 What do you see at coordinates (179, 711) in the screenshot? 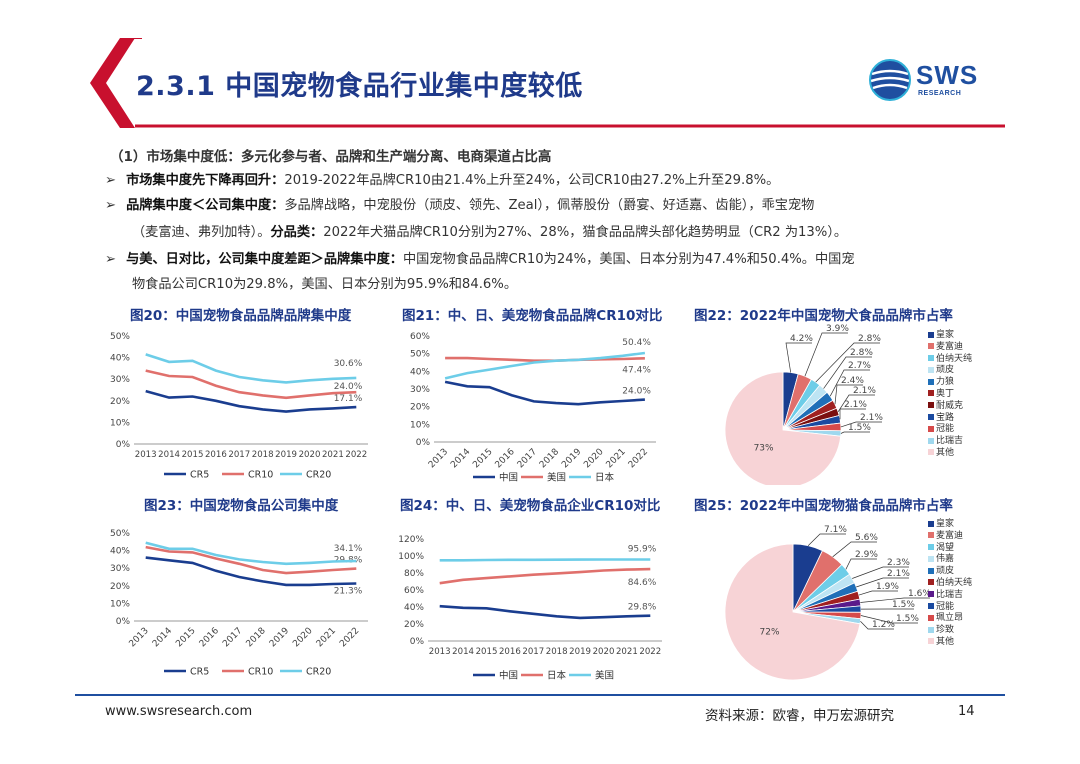
I see `footer-url: www.swsresearch.com` at bounding box center [179, 711].